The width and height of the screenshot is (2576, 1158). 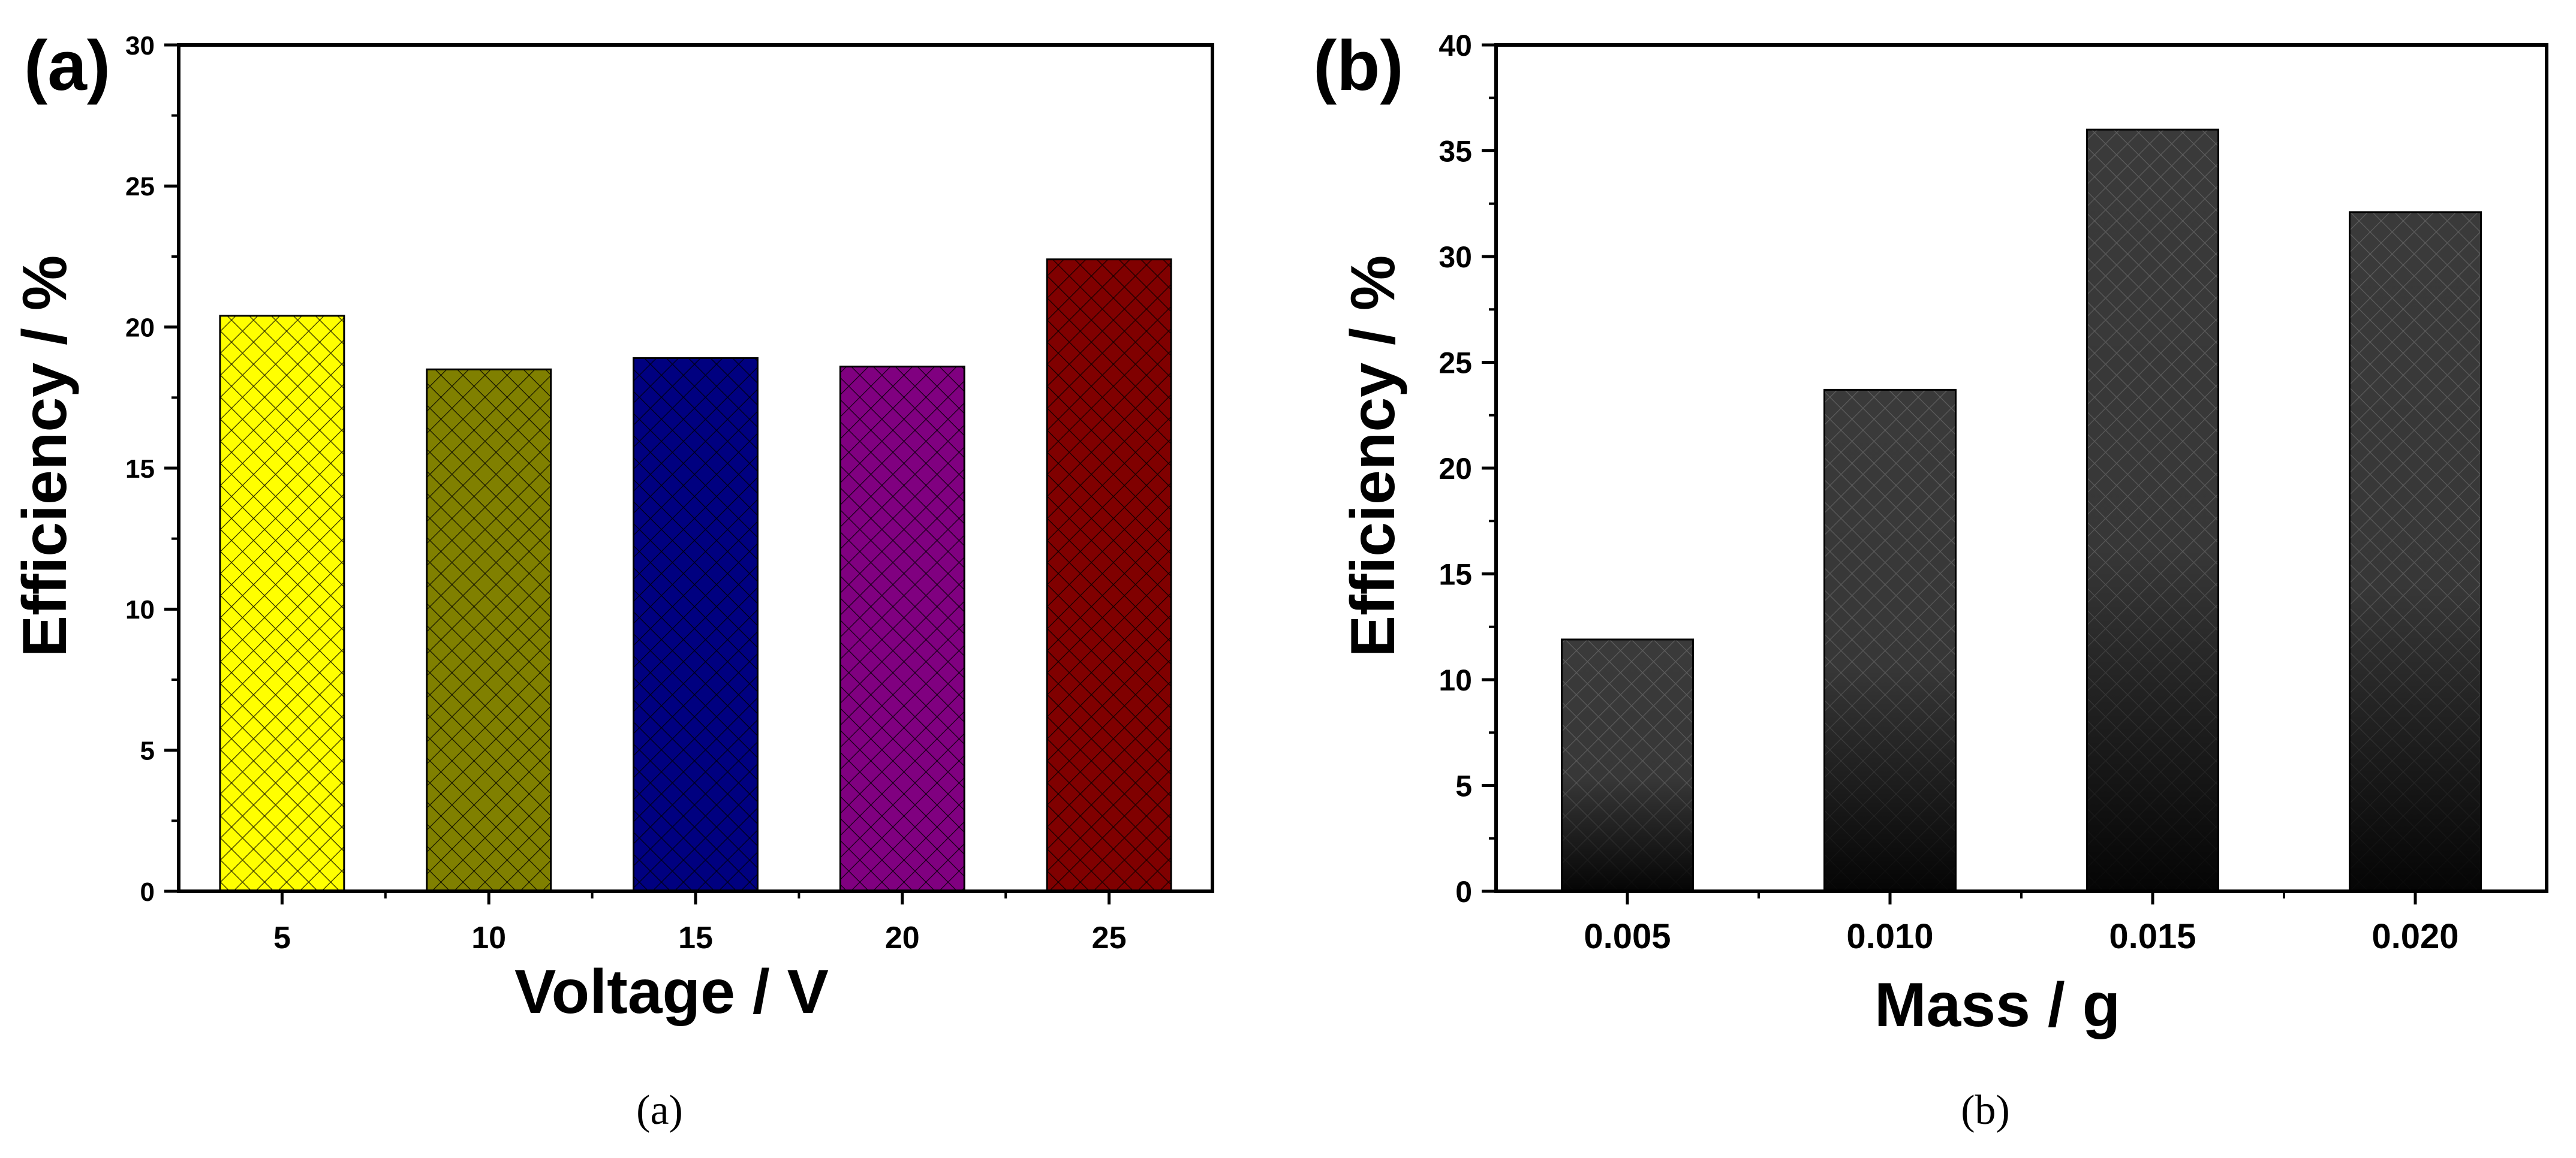 I want to click on x-axis-title: Voltage / V, so click(x=671, y=992).